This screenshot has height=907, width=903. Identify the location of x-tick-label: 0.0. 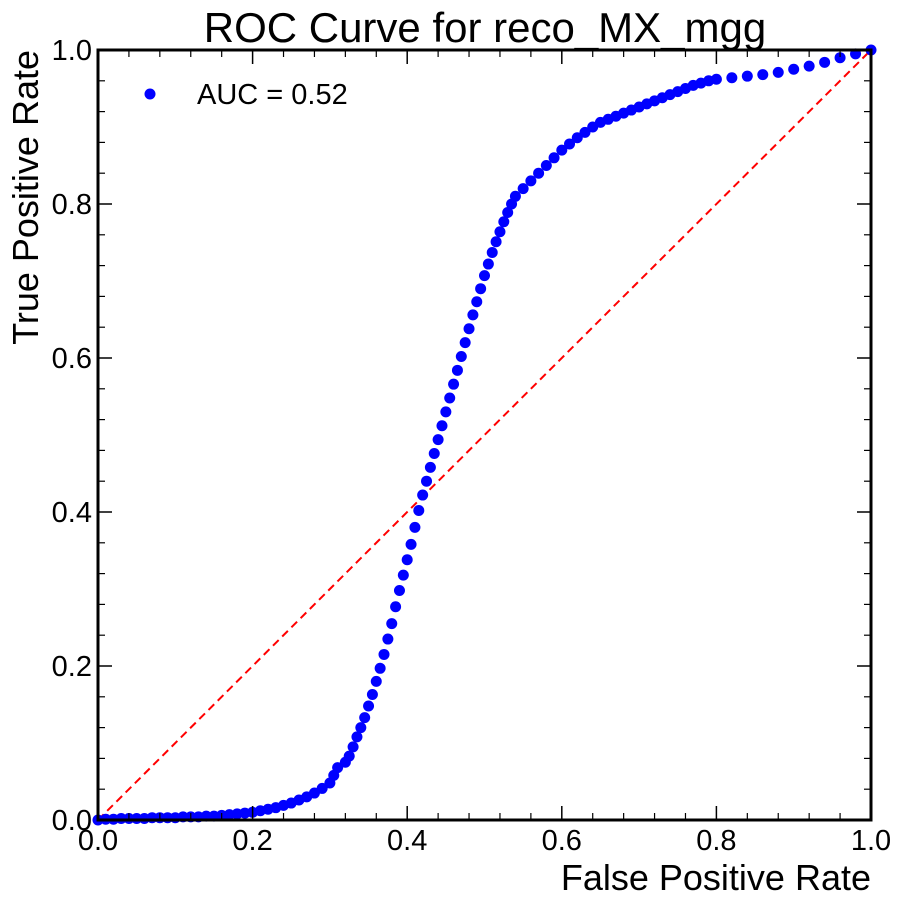
(98, 841).